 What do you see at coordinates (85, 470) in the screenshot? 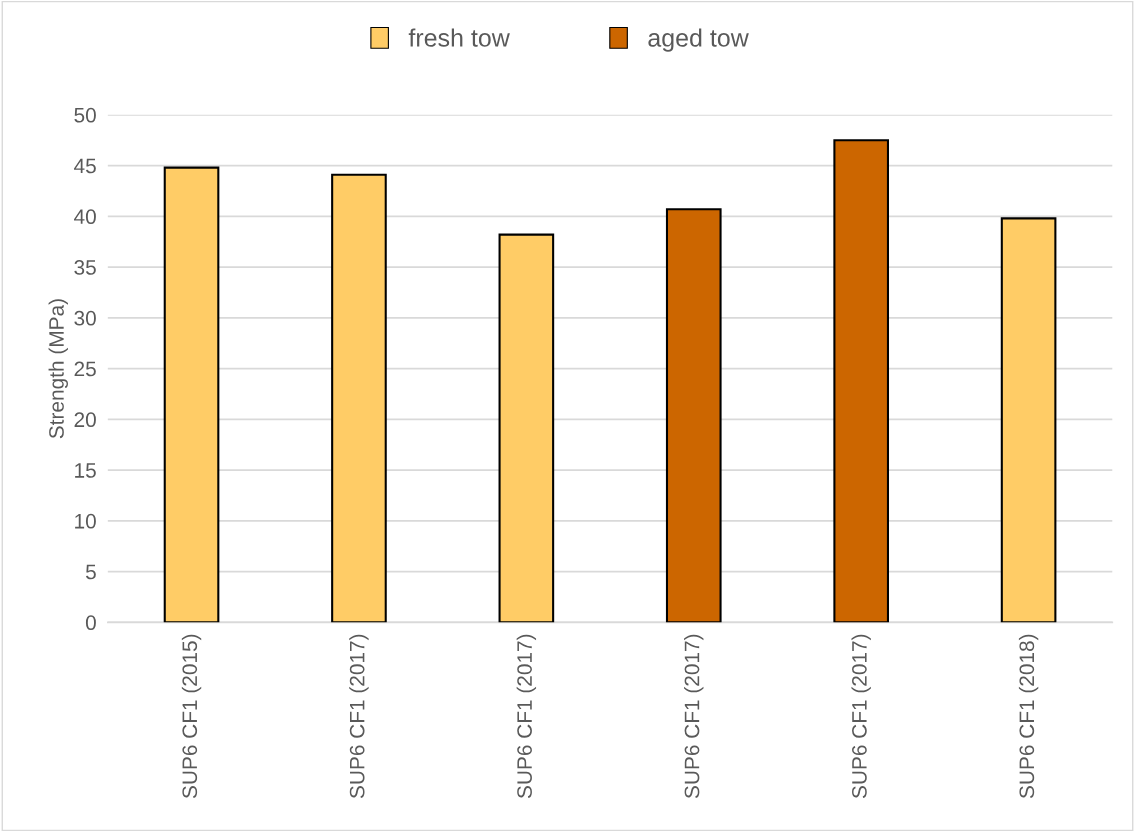
I see `y-tick-label: 15` at bounding box center [85, 470].